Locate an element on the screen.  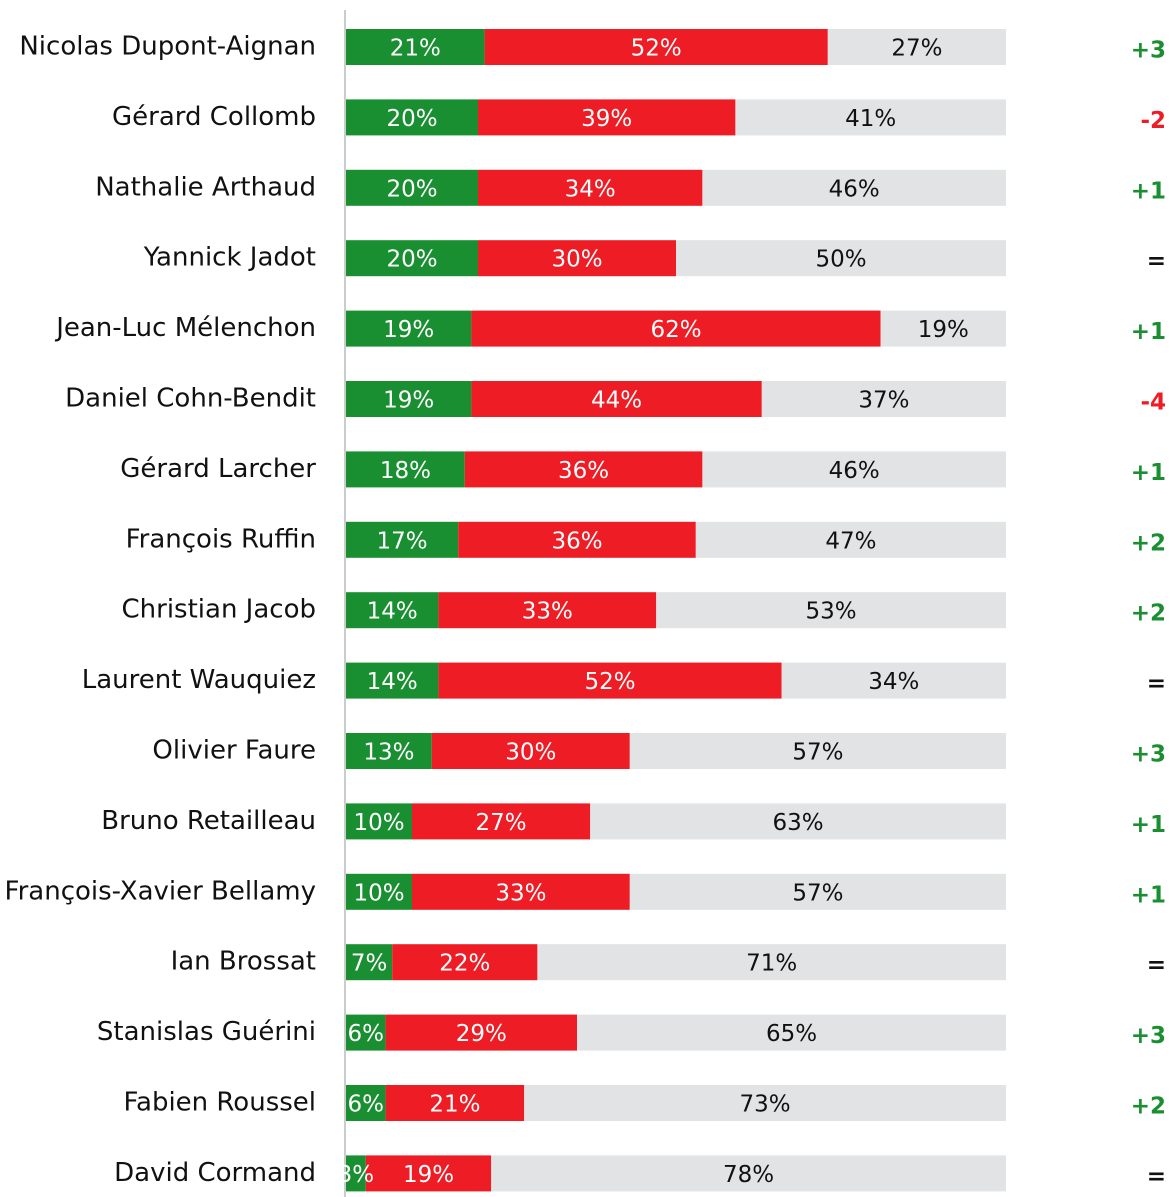
value-label: 50% is located at coordinates (840, 260).